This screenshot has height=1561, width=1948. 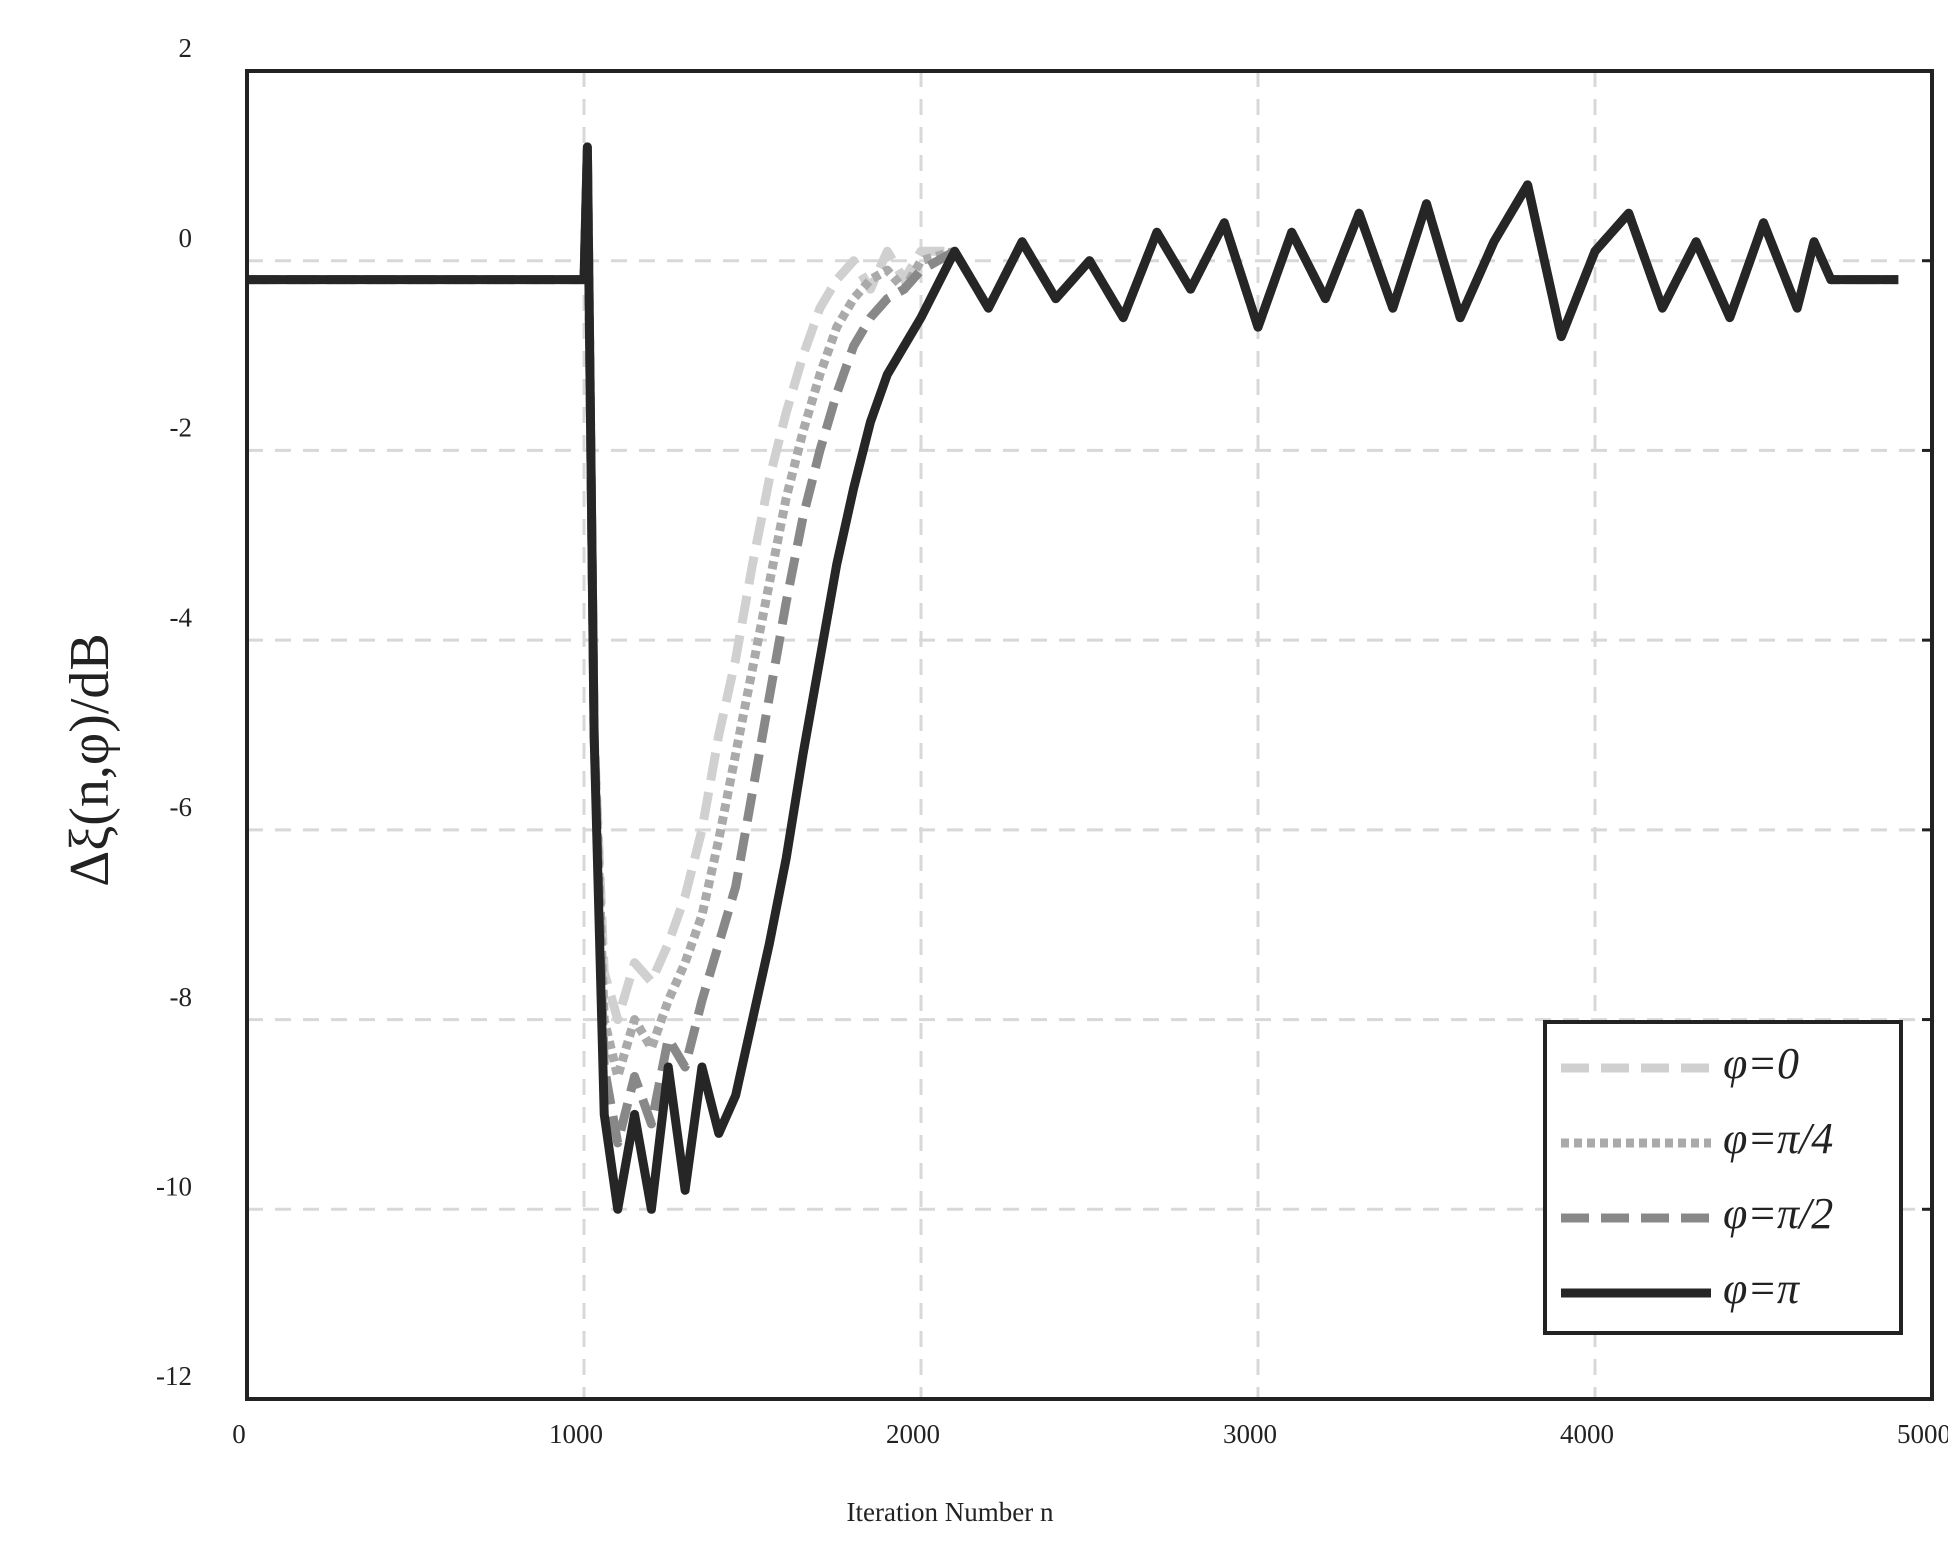 What do you see at coordinates (1723, 1177) in the screenshot?
I see `legend-box` at bounding box center [1723, 1177].